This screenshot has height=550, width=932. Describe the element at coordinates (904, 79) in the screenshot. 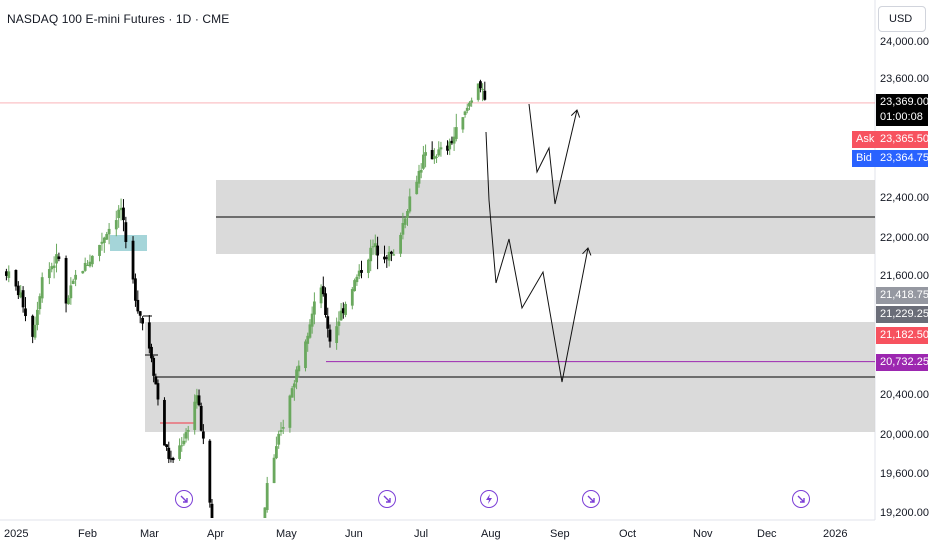

I see `price-tick: 23,600.00` at that location.